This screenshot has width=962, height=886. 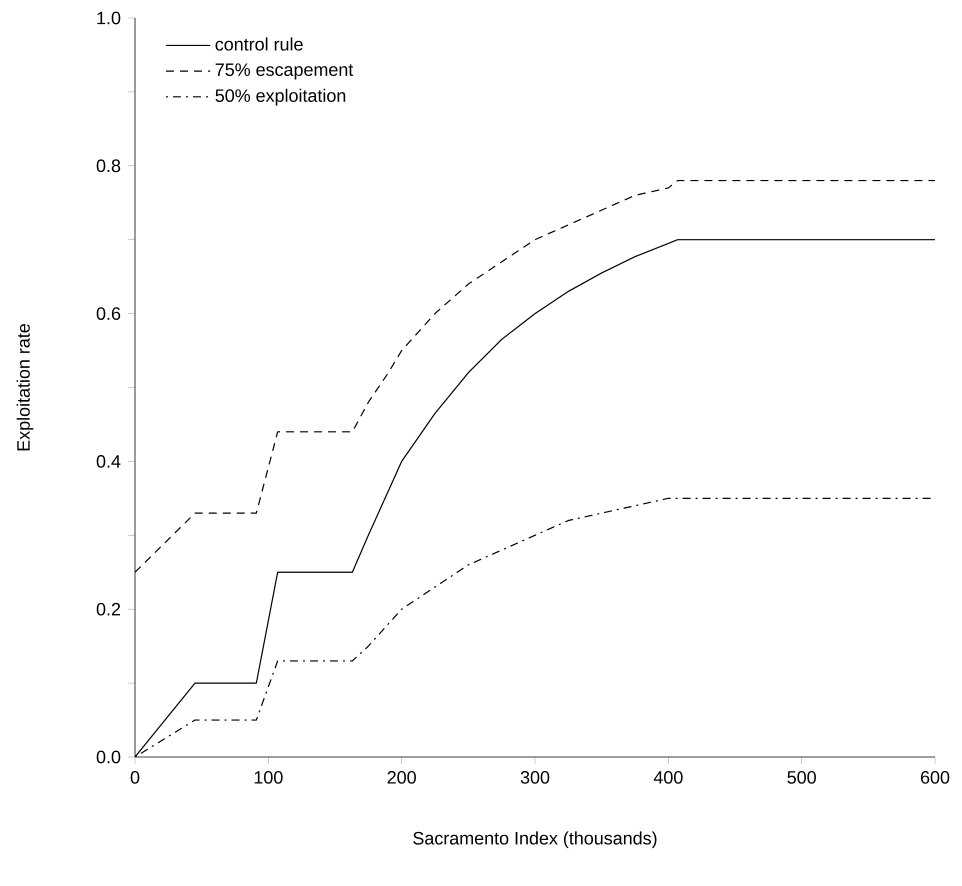 I want to click on x-tick-label: 600, so click(x=935, y=777).